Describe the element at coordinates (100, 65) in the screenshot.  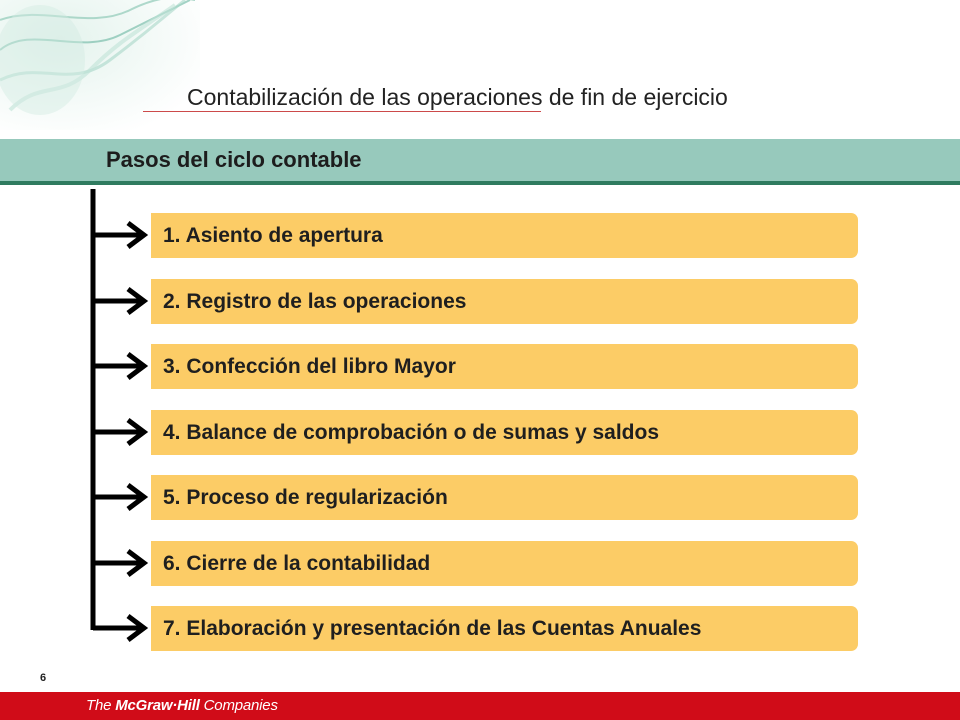
I see `decorative-swirl-graphic` at that location.